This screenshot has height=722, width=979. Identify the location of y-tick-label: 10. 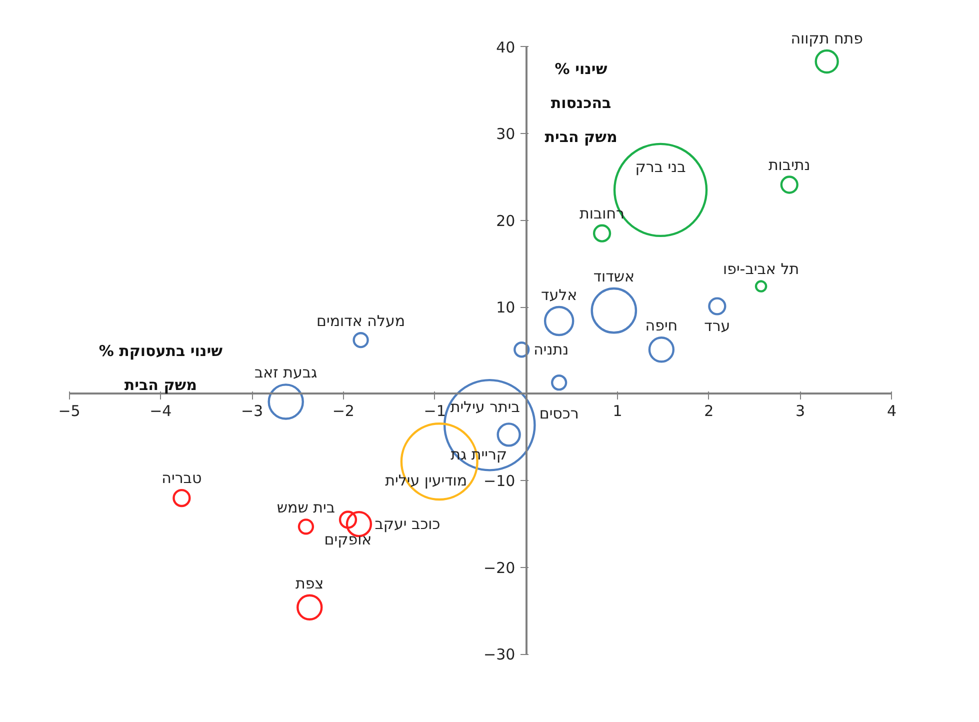
(506, 307).